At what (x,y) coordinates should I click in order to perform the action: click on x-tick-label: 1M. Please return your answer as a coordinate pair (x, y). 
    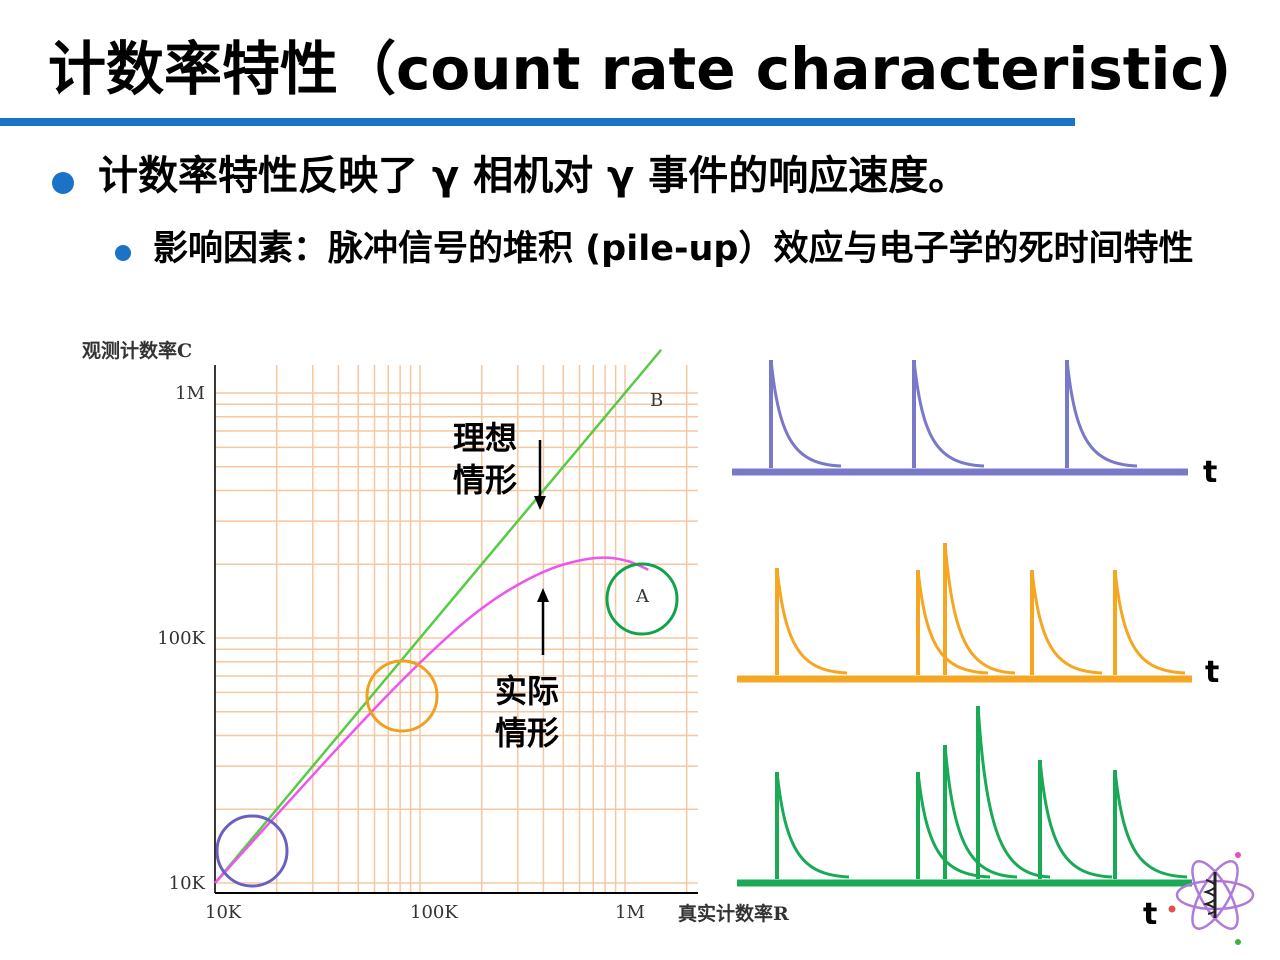
    Looking at the image, I should click on (630, 912).